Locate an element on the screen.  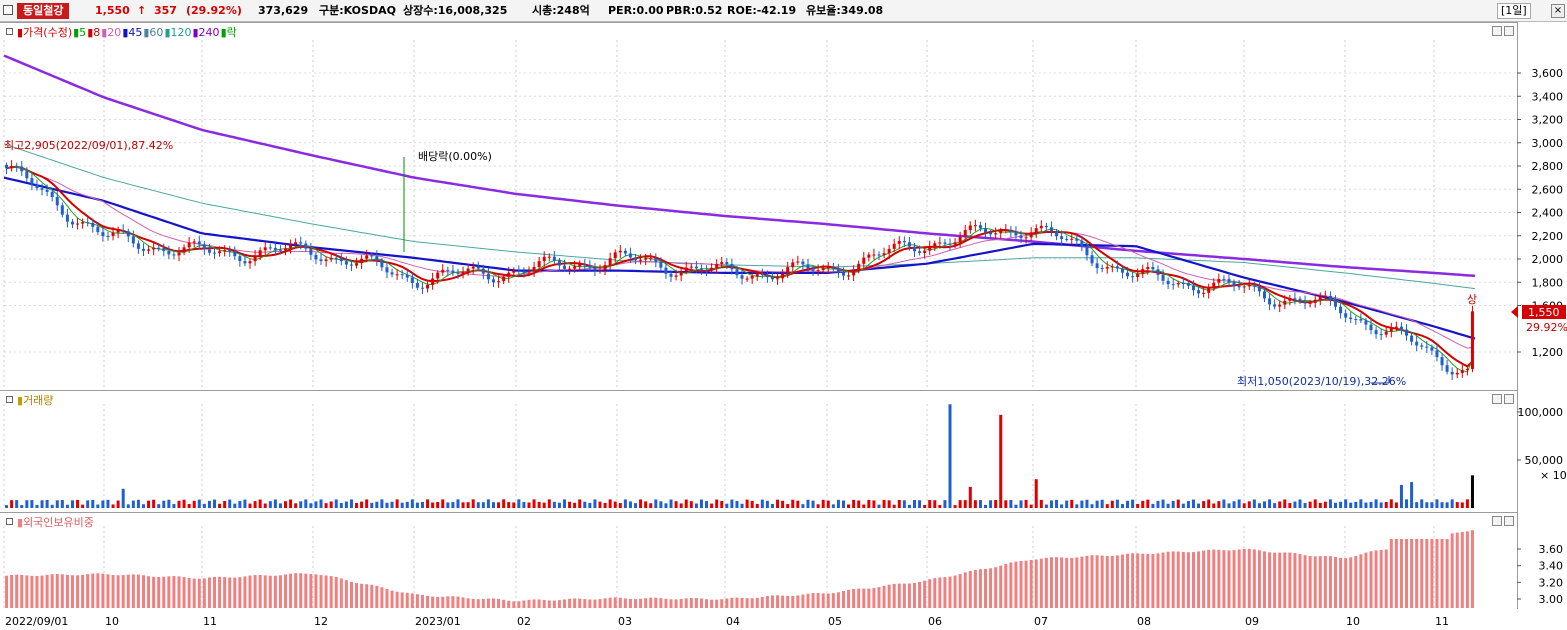
close-button: × is located at coordinates (1558, 11).